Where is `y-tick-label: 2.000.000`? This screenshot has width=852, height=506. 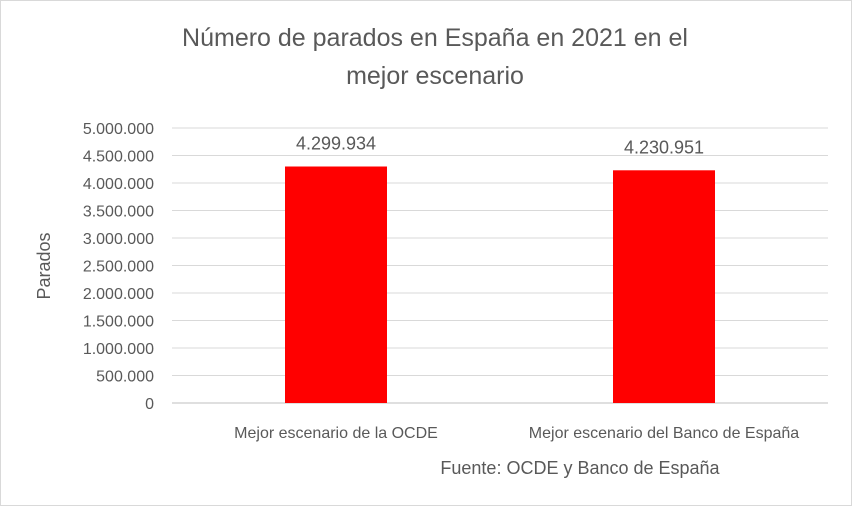
y-tick-label: 2.000.000 is located at coordinates (118, 294).